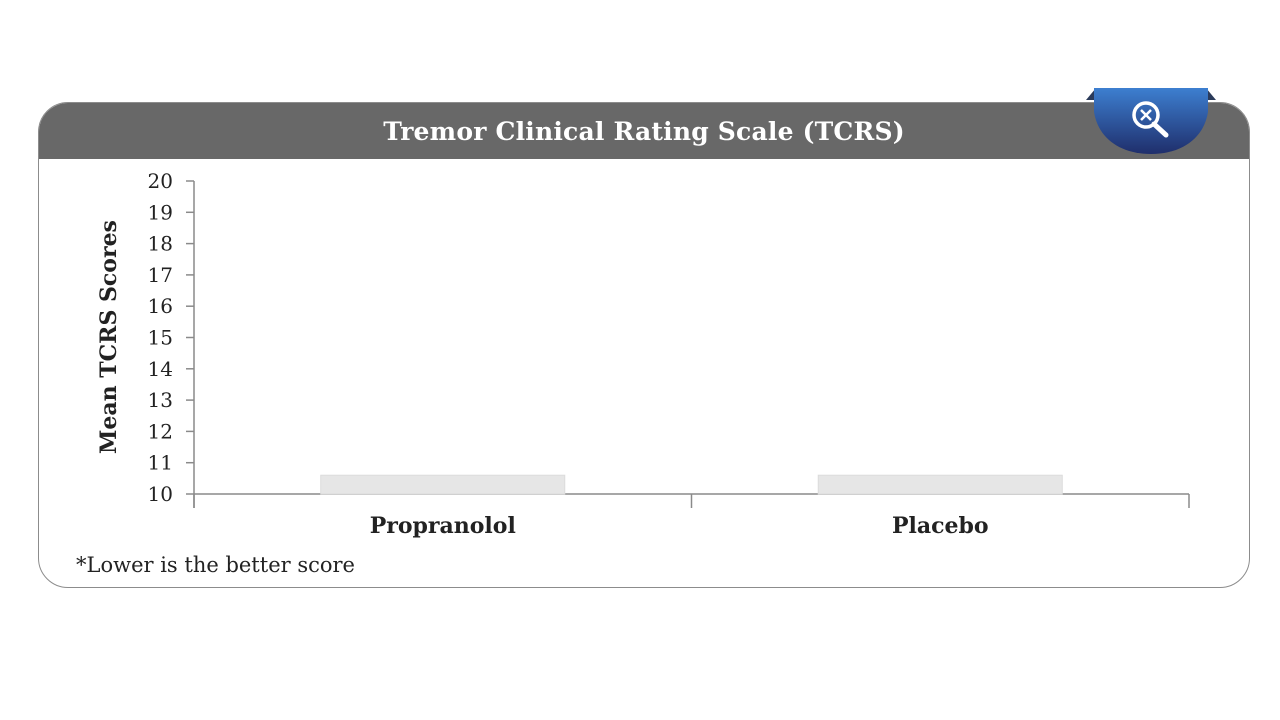 The width and height of the screenshot is (1280, 720). What do you see at coordinates (109, 337) in the screenshot?
I see `y-axis-label: Mean TCRS Scores` at bounding box center [109, 337].